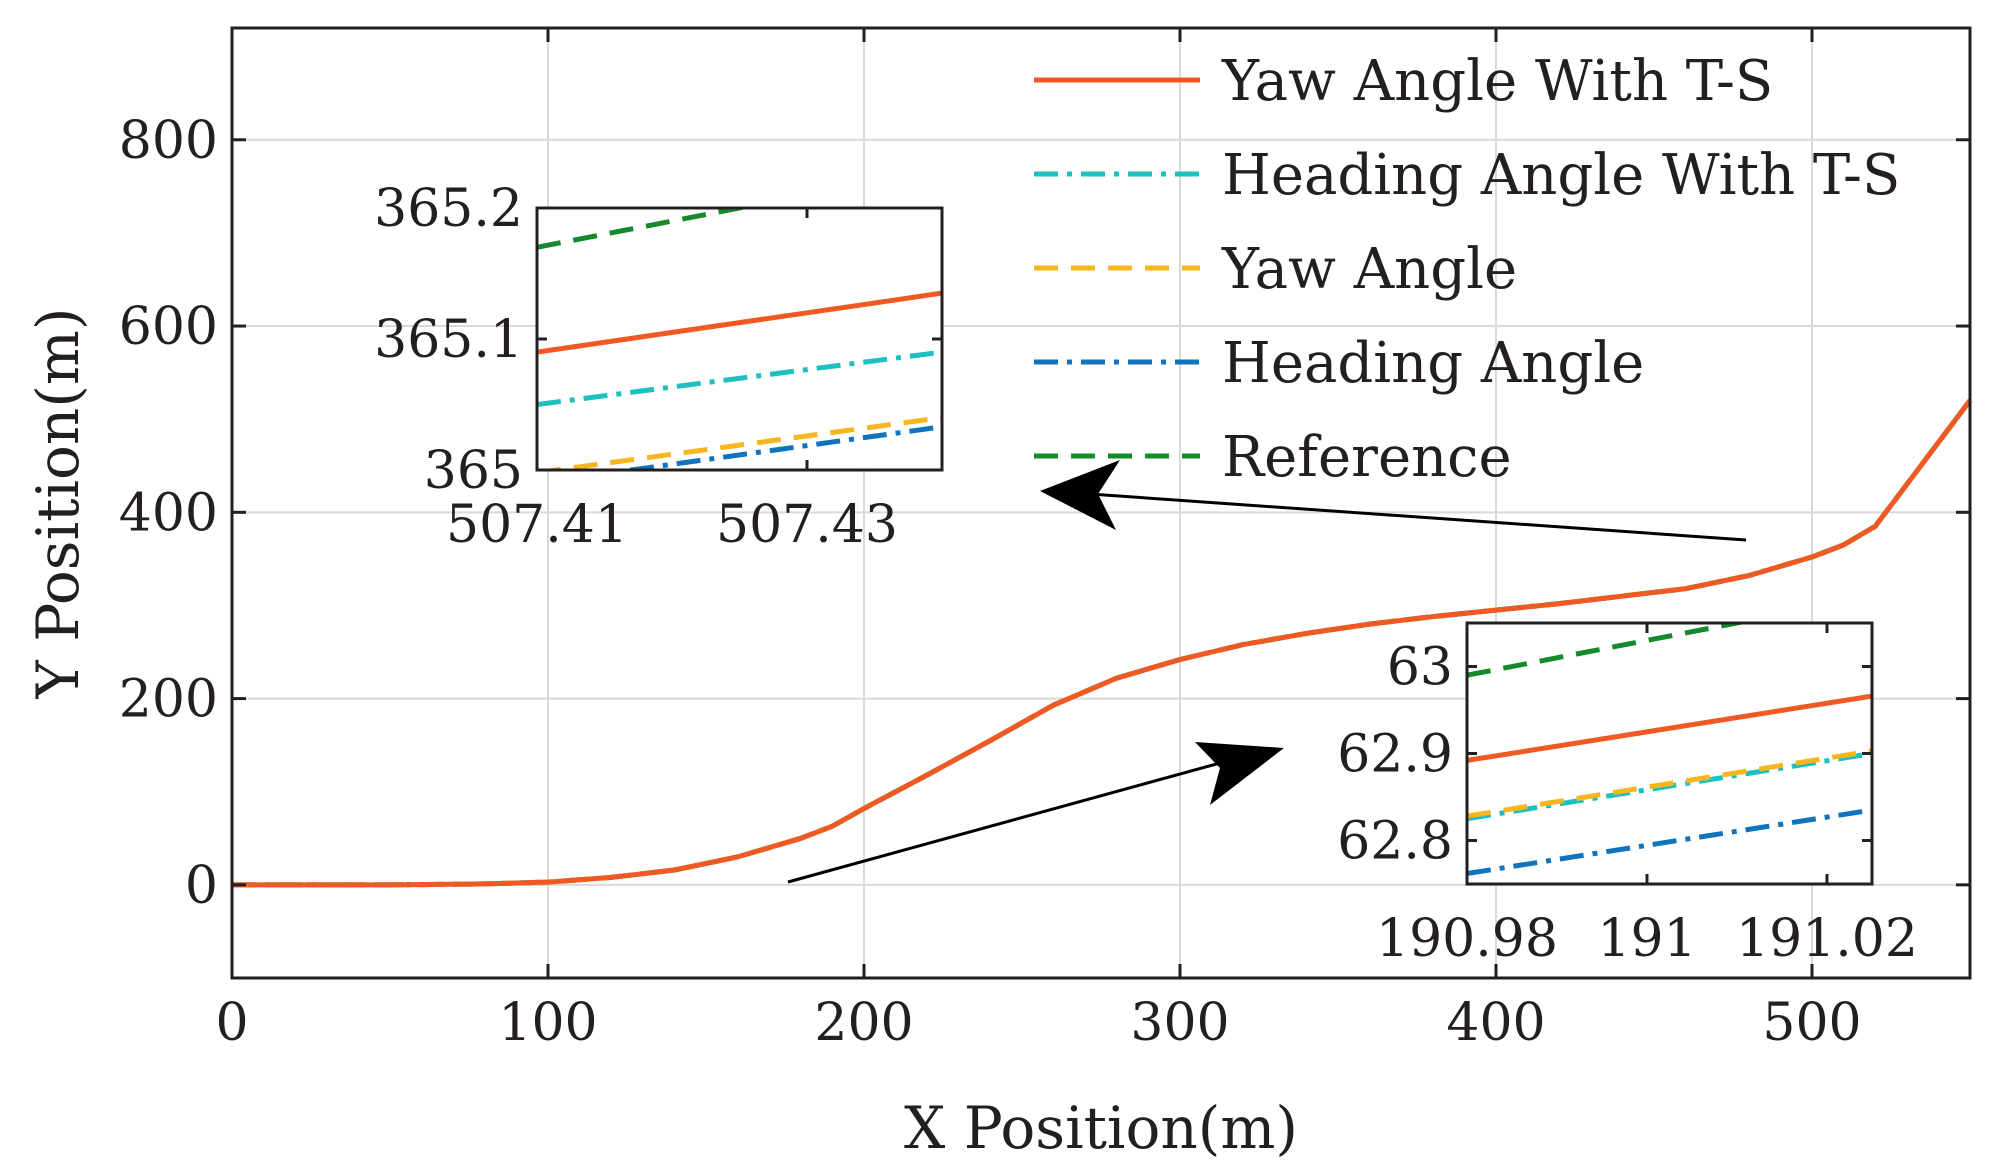 The width and height of the screenshot is (1992, 1174). I want to click on legend-label-heading-angle: Heading Angle, so click(1433, 363).